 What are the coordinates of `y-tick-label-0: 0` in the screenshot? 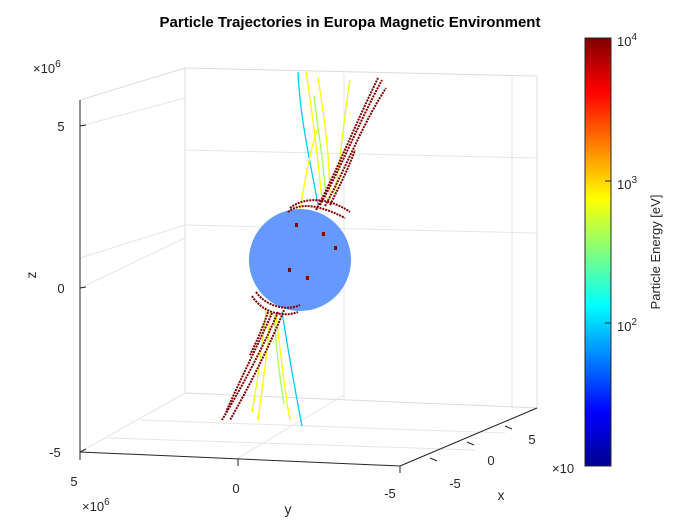 It's located at (235, 488).